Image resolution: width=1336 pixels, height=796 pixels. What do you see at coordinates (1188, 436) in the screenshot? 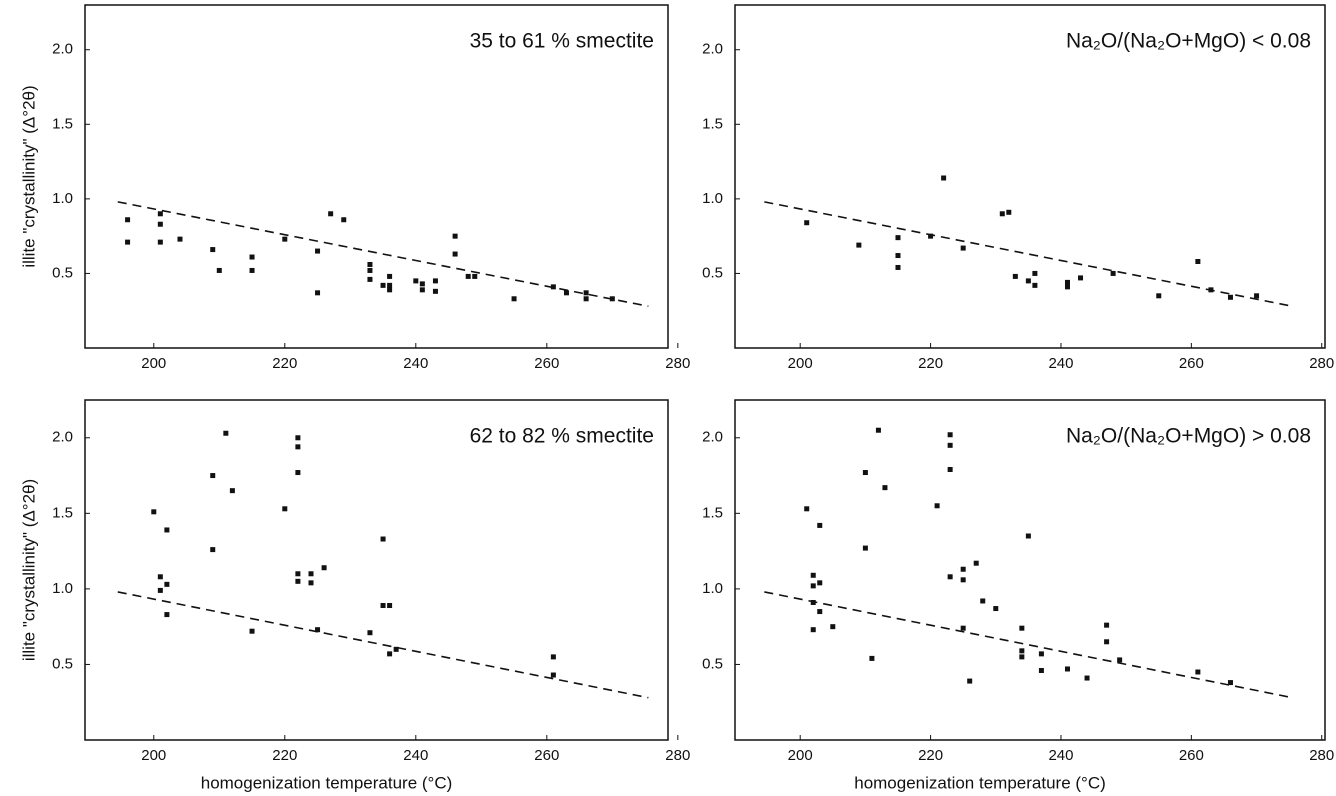
I see `panel-annotation: Na₂O/(Na₂O+MgO) > 0.08` at bounding box center [1188, 436].